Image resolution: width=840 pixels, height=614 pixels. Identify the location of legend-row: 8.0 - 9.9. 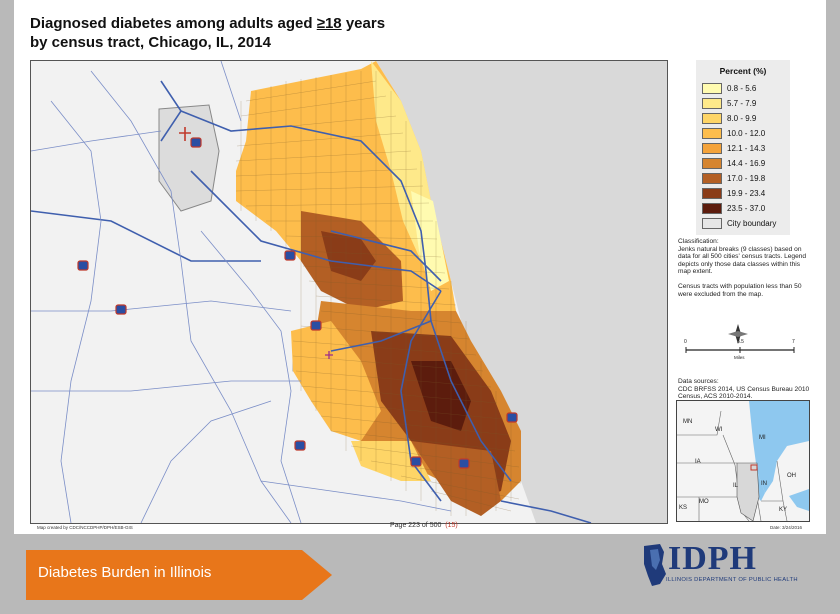
(729, 118).